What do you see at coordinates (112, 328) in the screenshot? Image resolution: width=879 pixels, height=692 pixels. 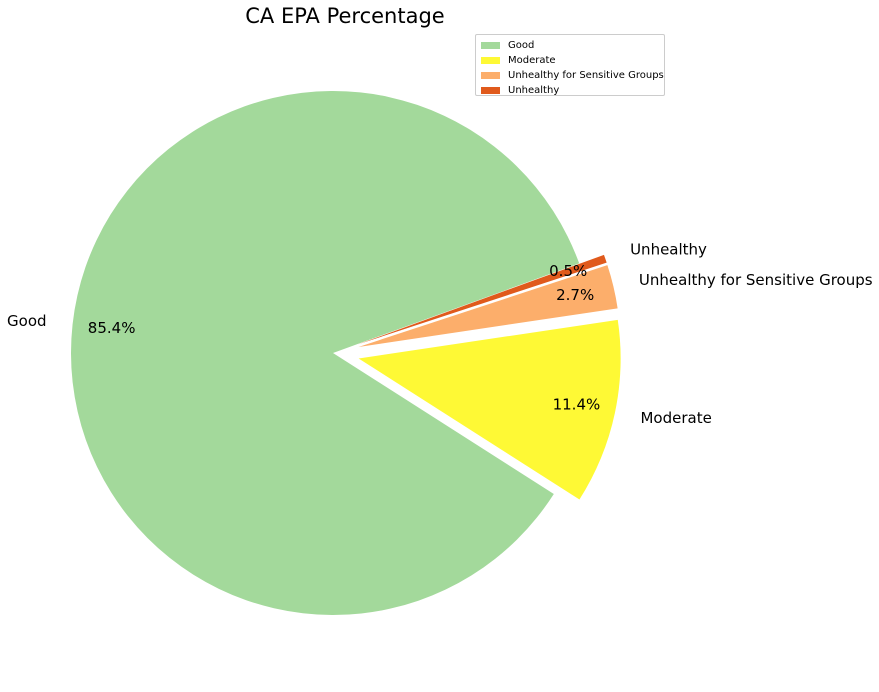 I see `pie-pct-label: 85.4%` at bounding box center [112, 328].